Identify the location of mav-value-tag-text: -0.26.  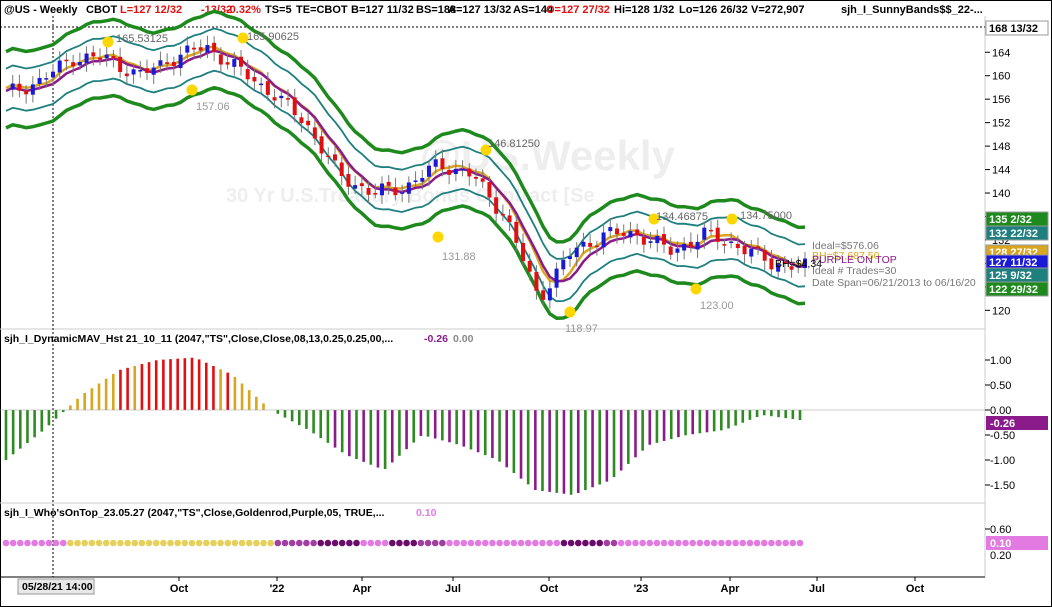
(1002, 424).